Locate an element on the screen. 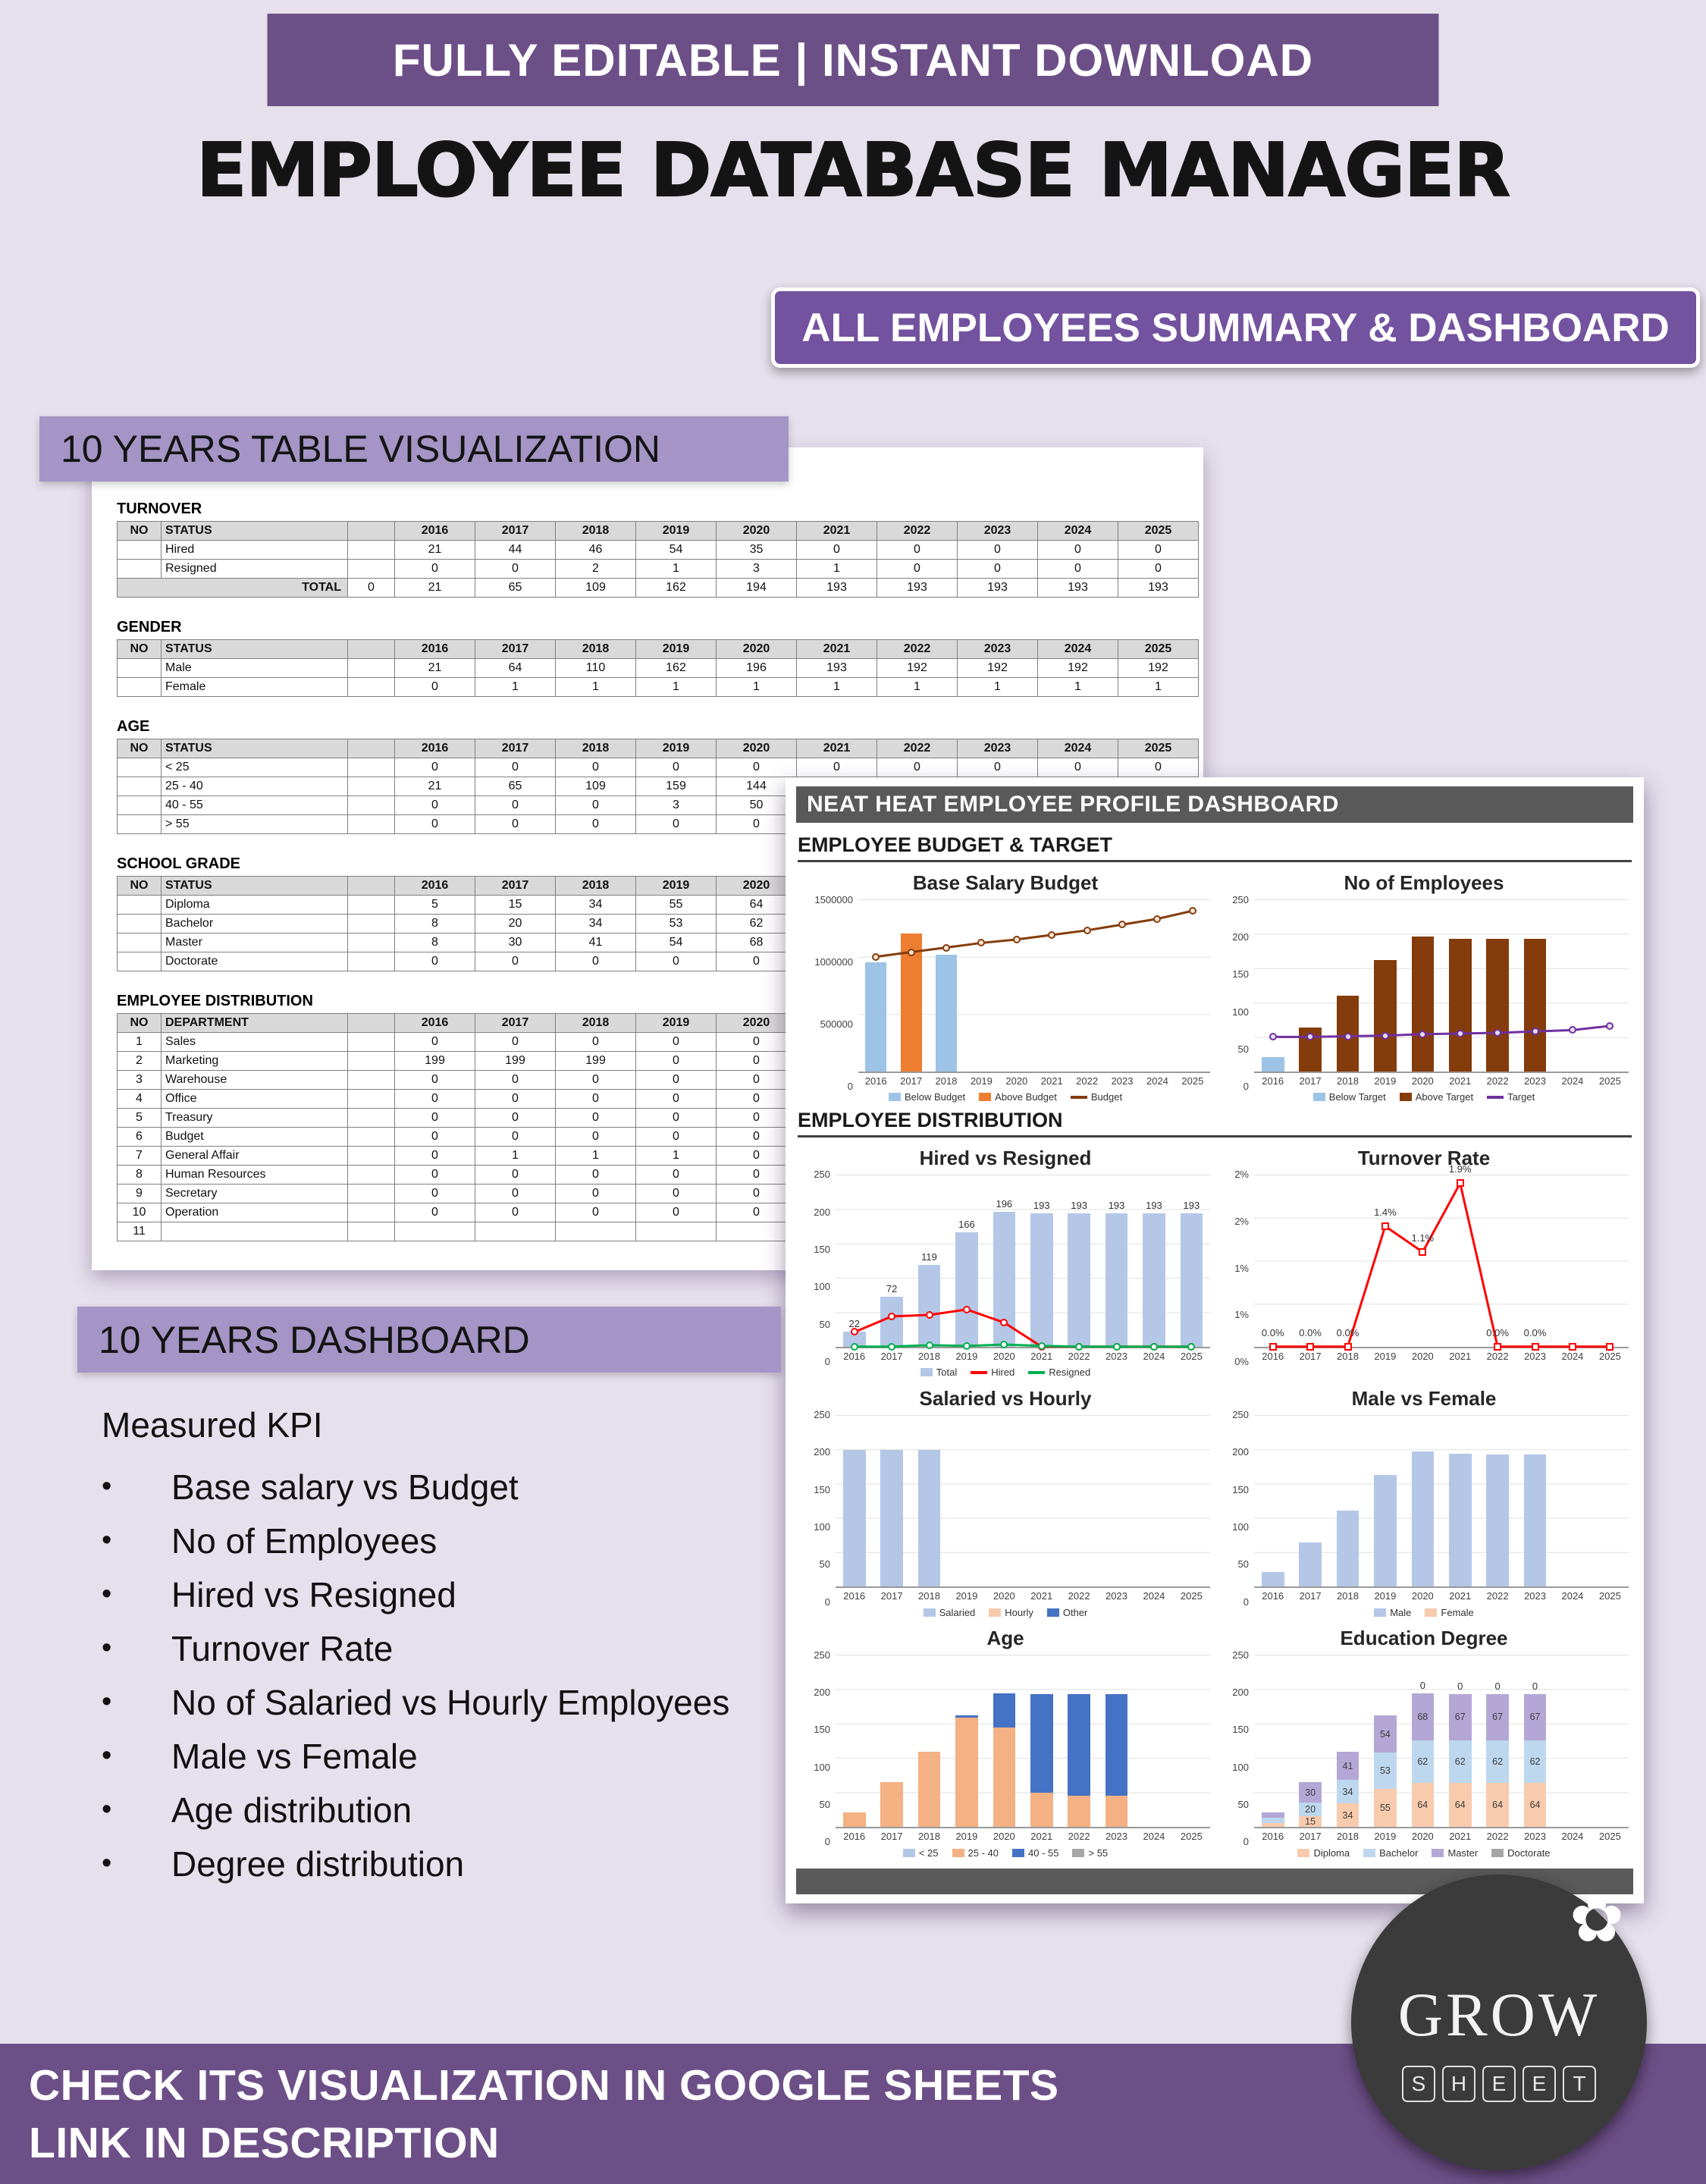 This screenshot has width=1706, height=2184. cell-label: Secretary is located at coordinates (255, 1193).